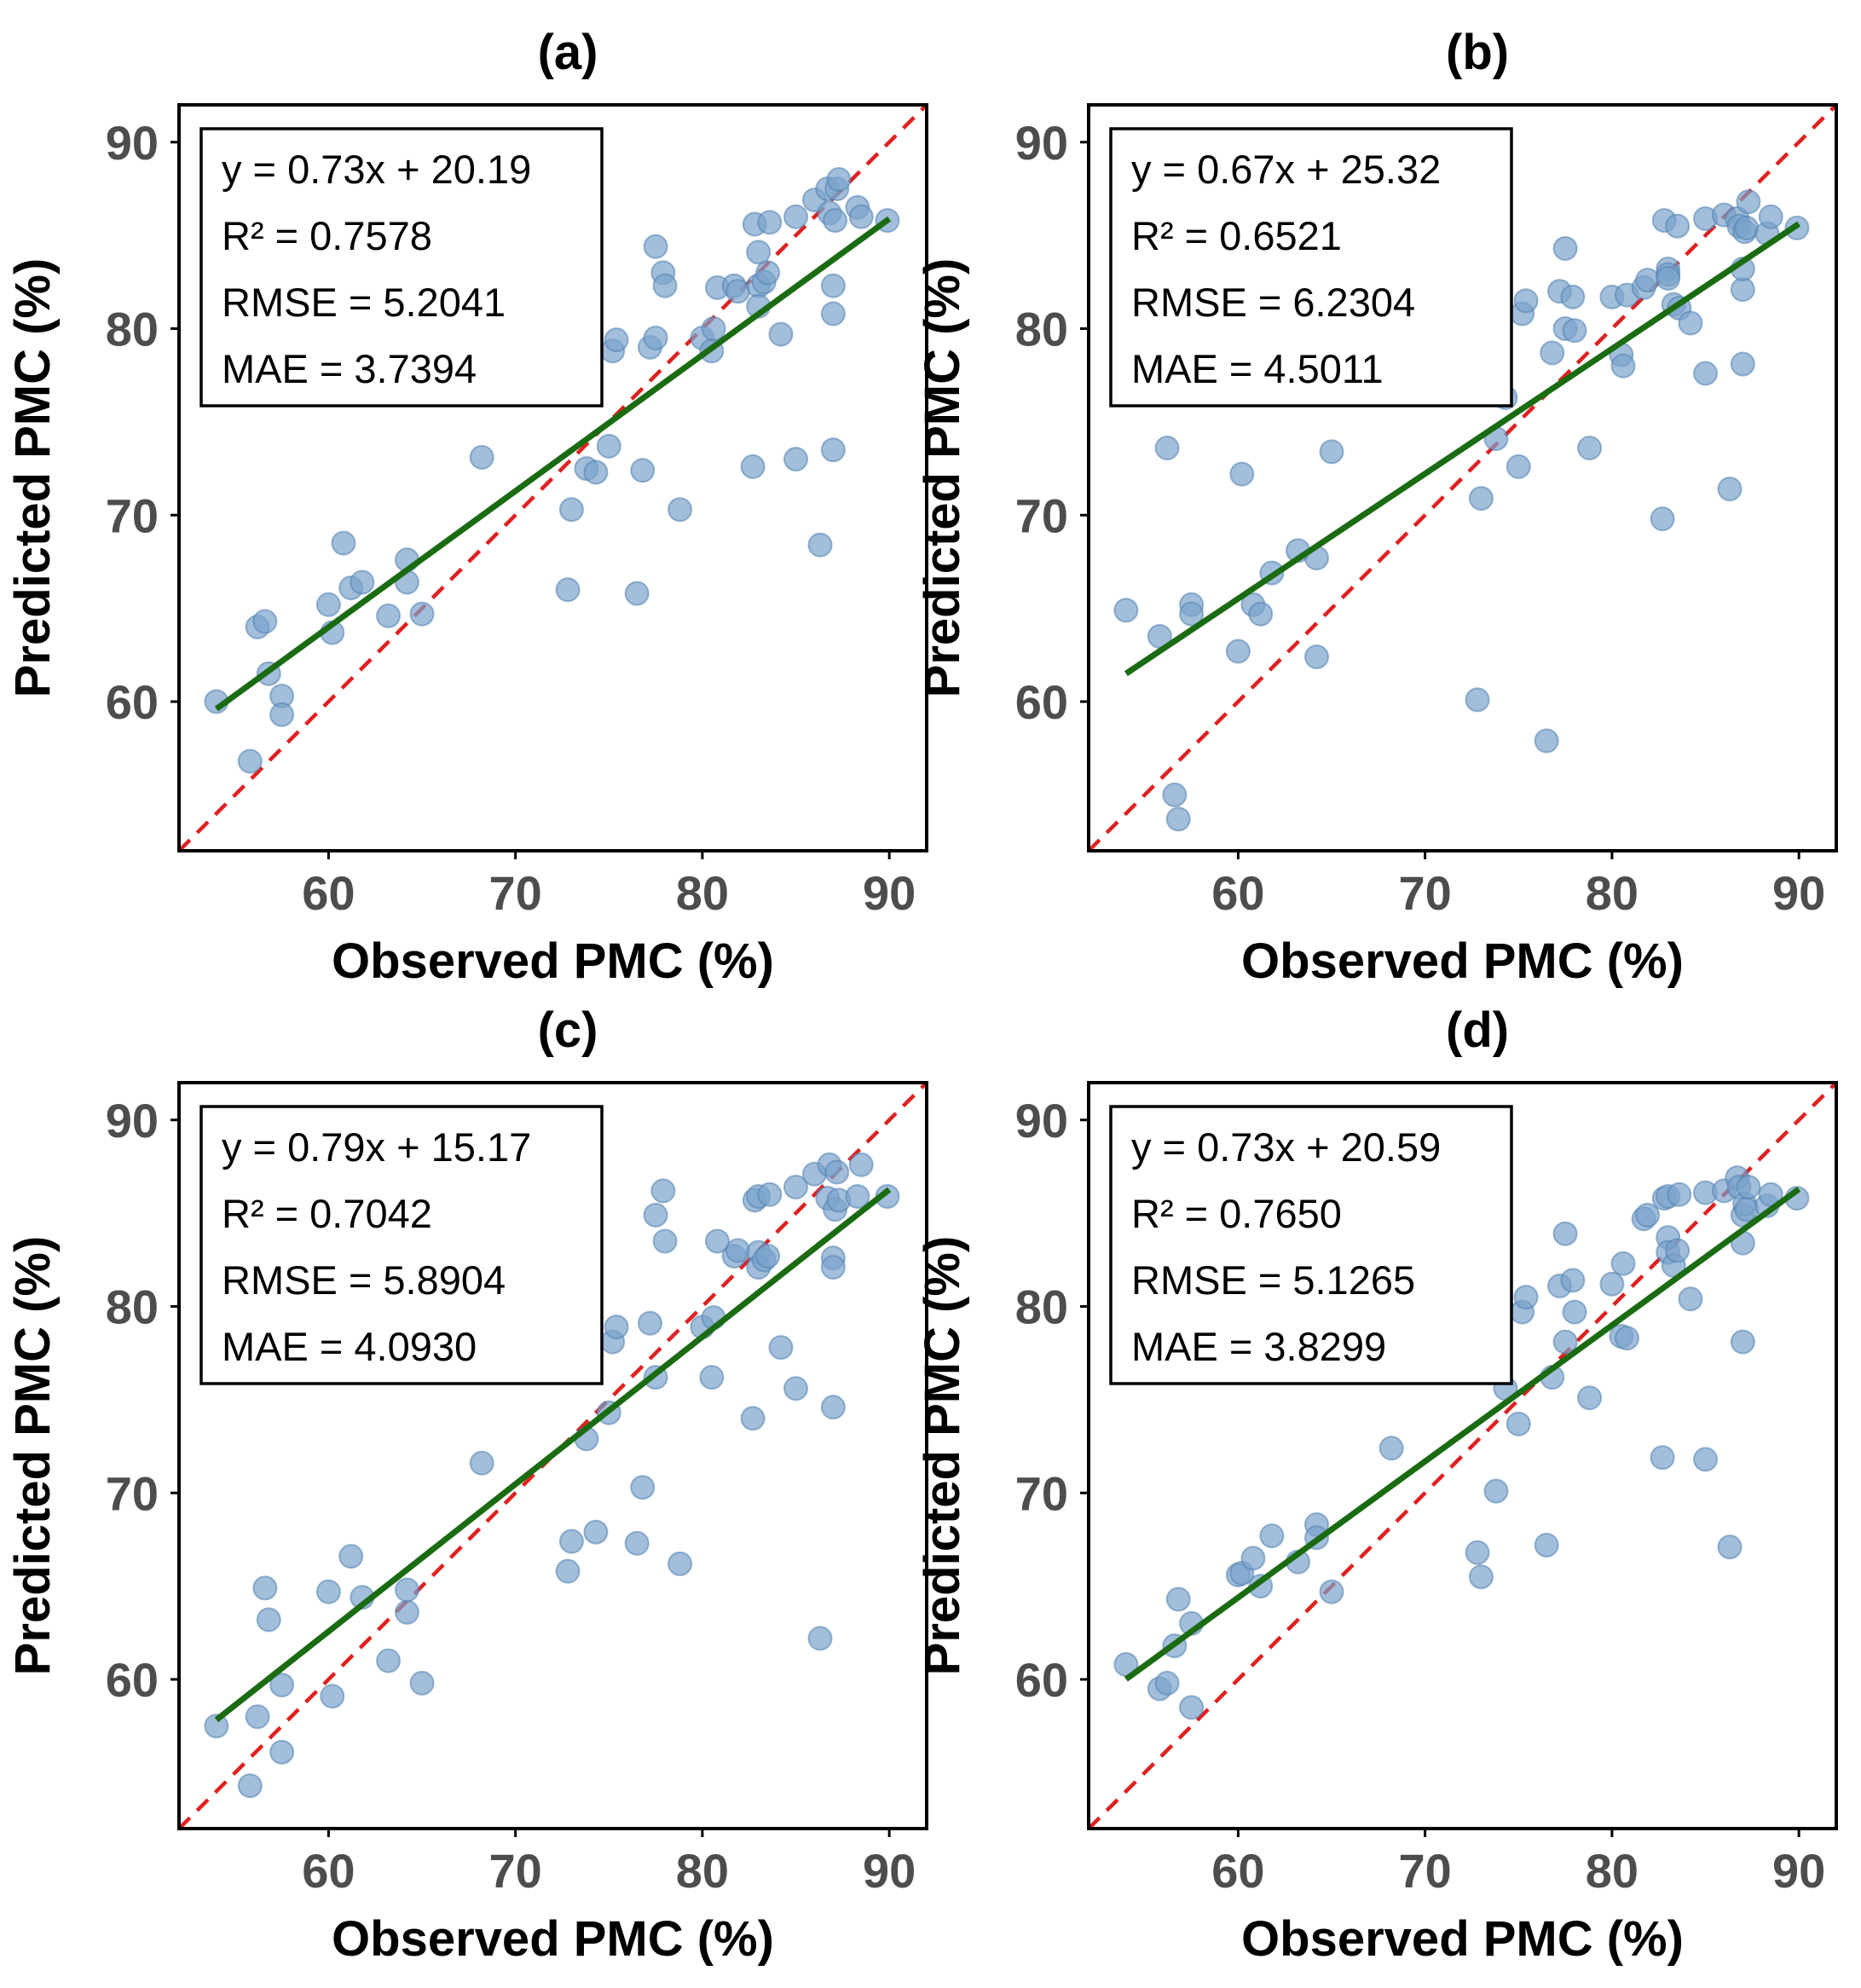  I want to click on r-squared-d: R² = 0.7650, so click(1236, 1213).